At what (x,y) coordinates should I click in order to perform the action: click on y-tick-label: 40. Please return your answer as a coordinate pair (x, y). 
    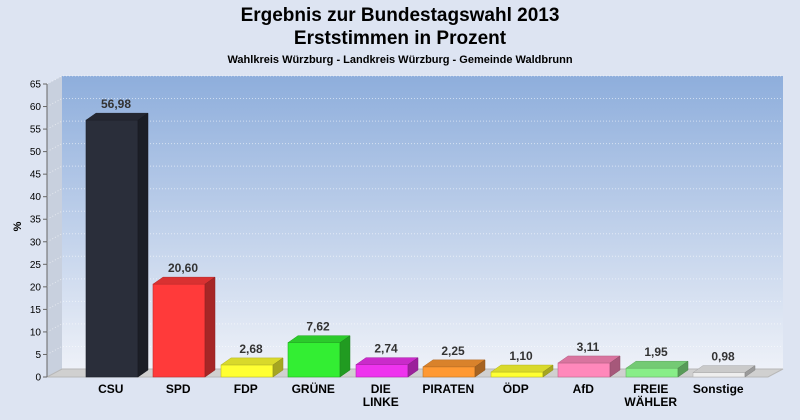
    Looking at the image, I should click on (36, 197).